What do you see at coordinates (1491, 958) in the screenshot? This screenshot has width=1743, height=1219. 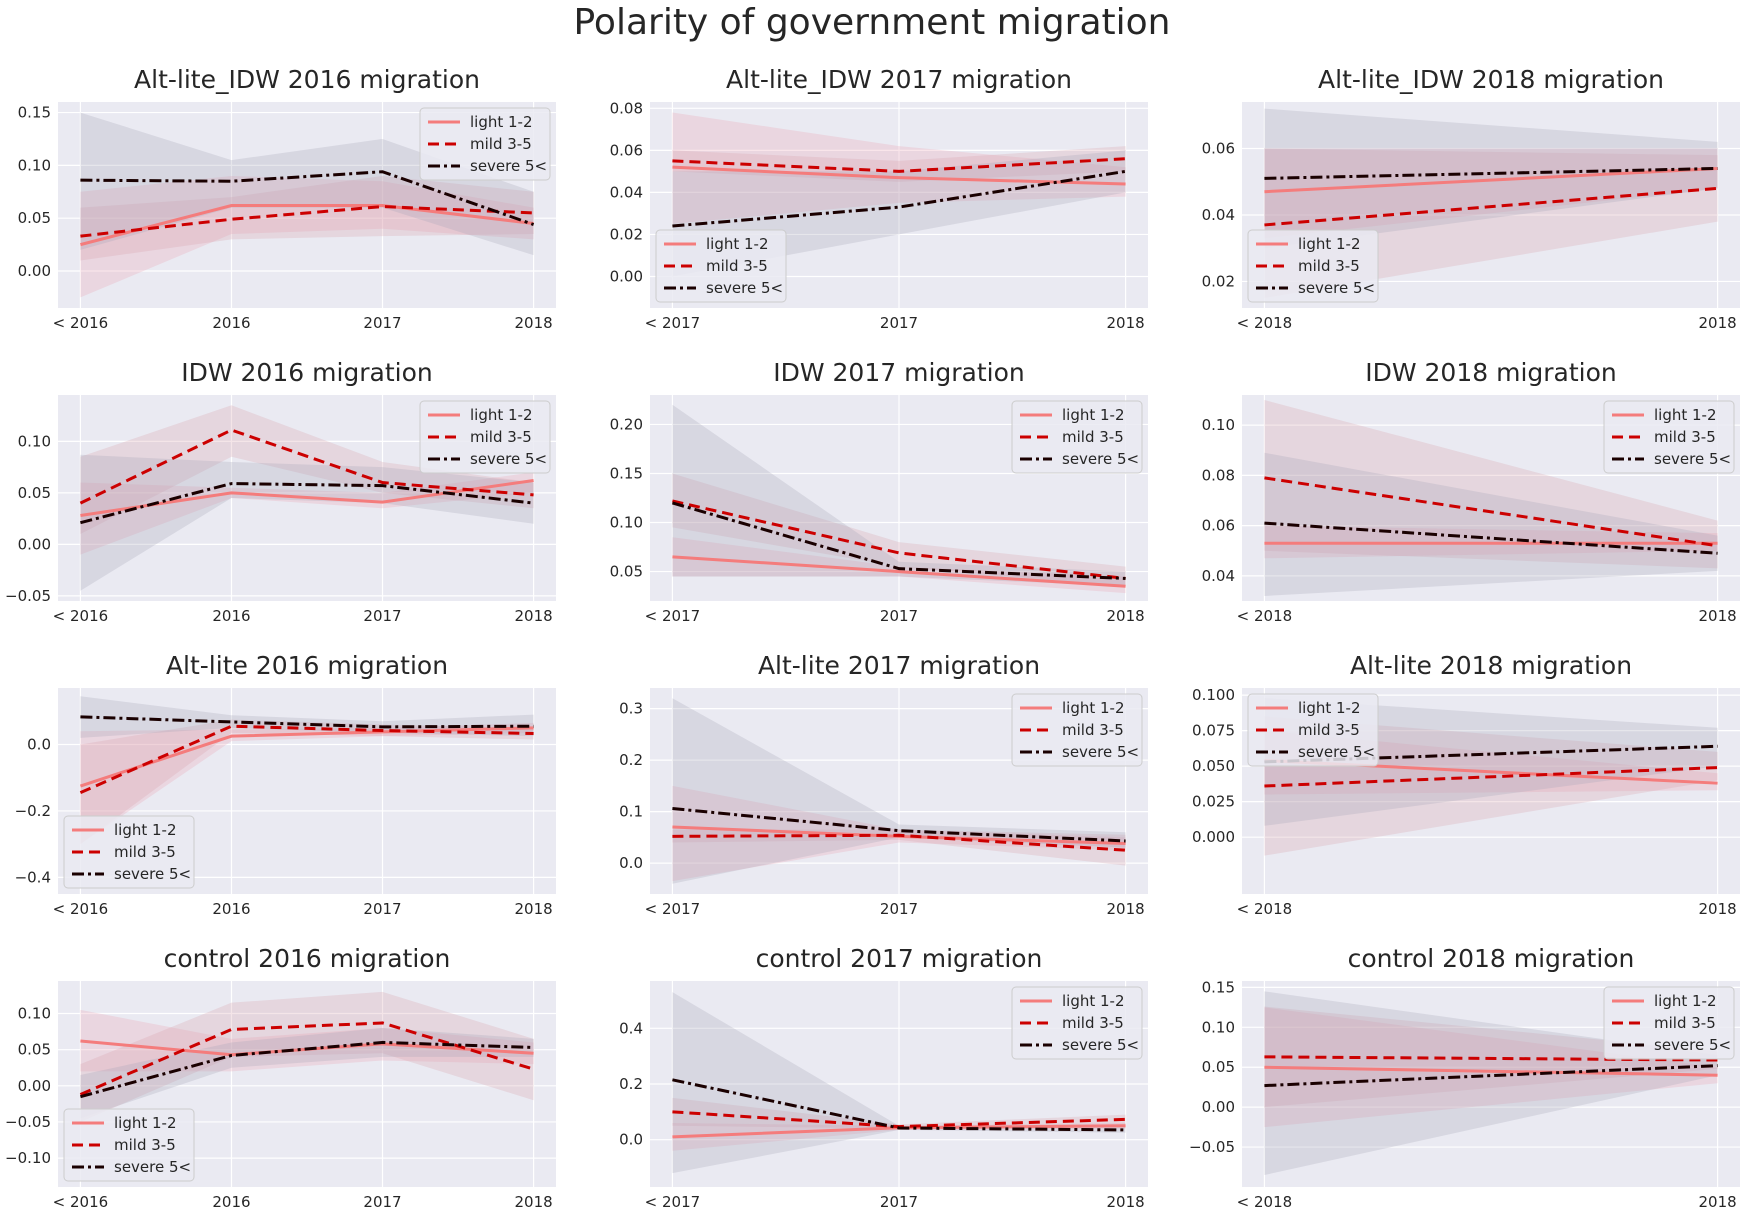 I see `subplot-title: control 2018 migration` at bounding box center [1491, 958].